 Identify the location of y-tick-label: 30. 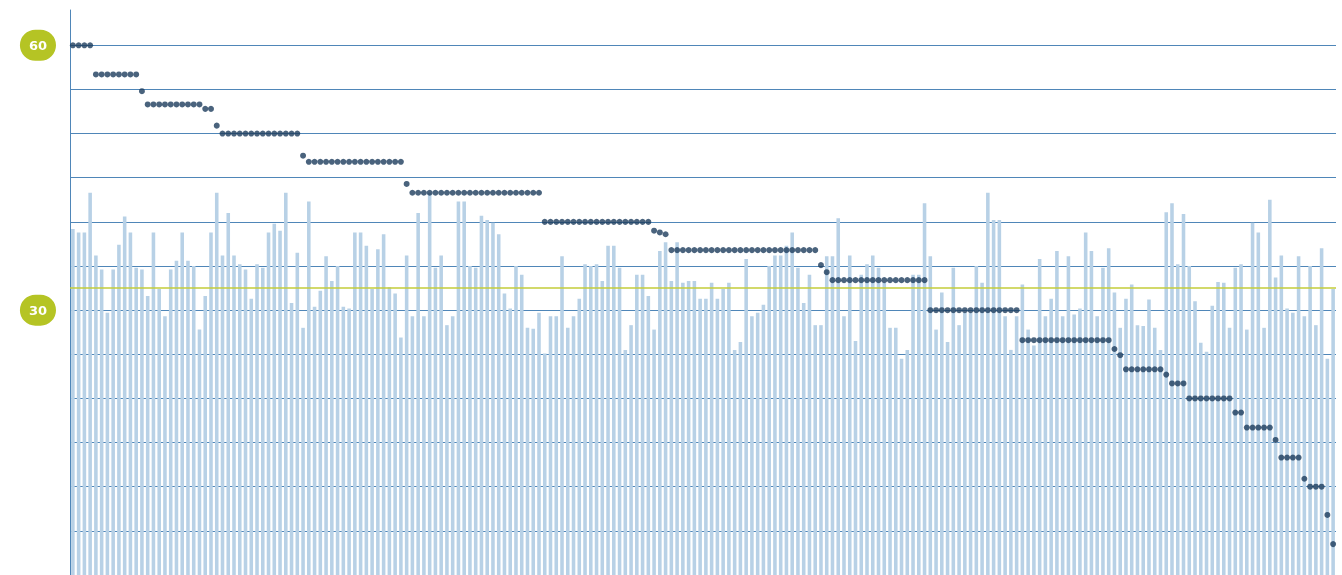
(37, 310).